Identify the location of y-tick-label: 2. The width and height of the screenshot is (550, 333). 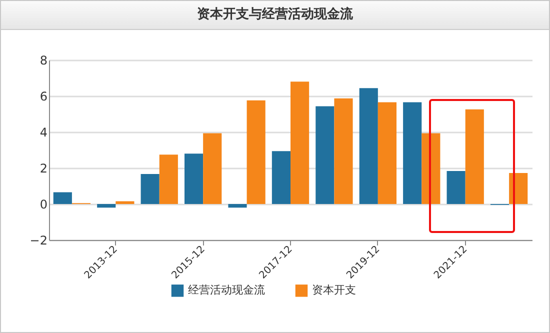
(44, 169).